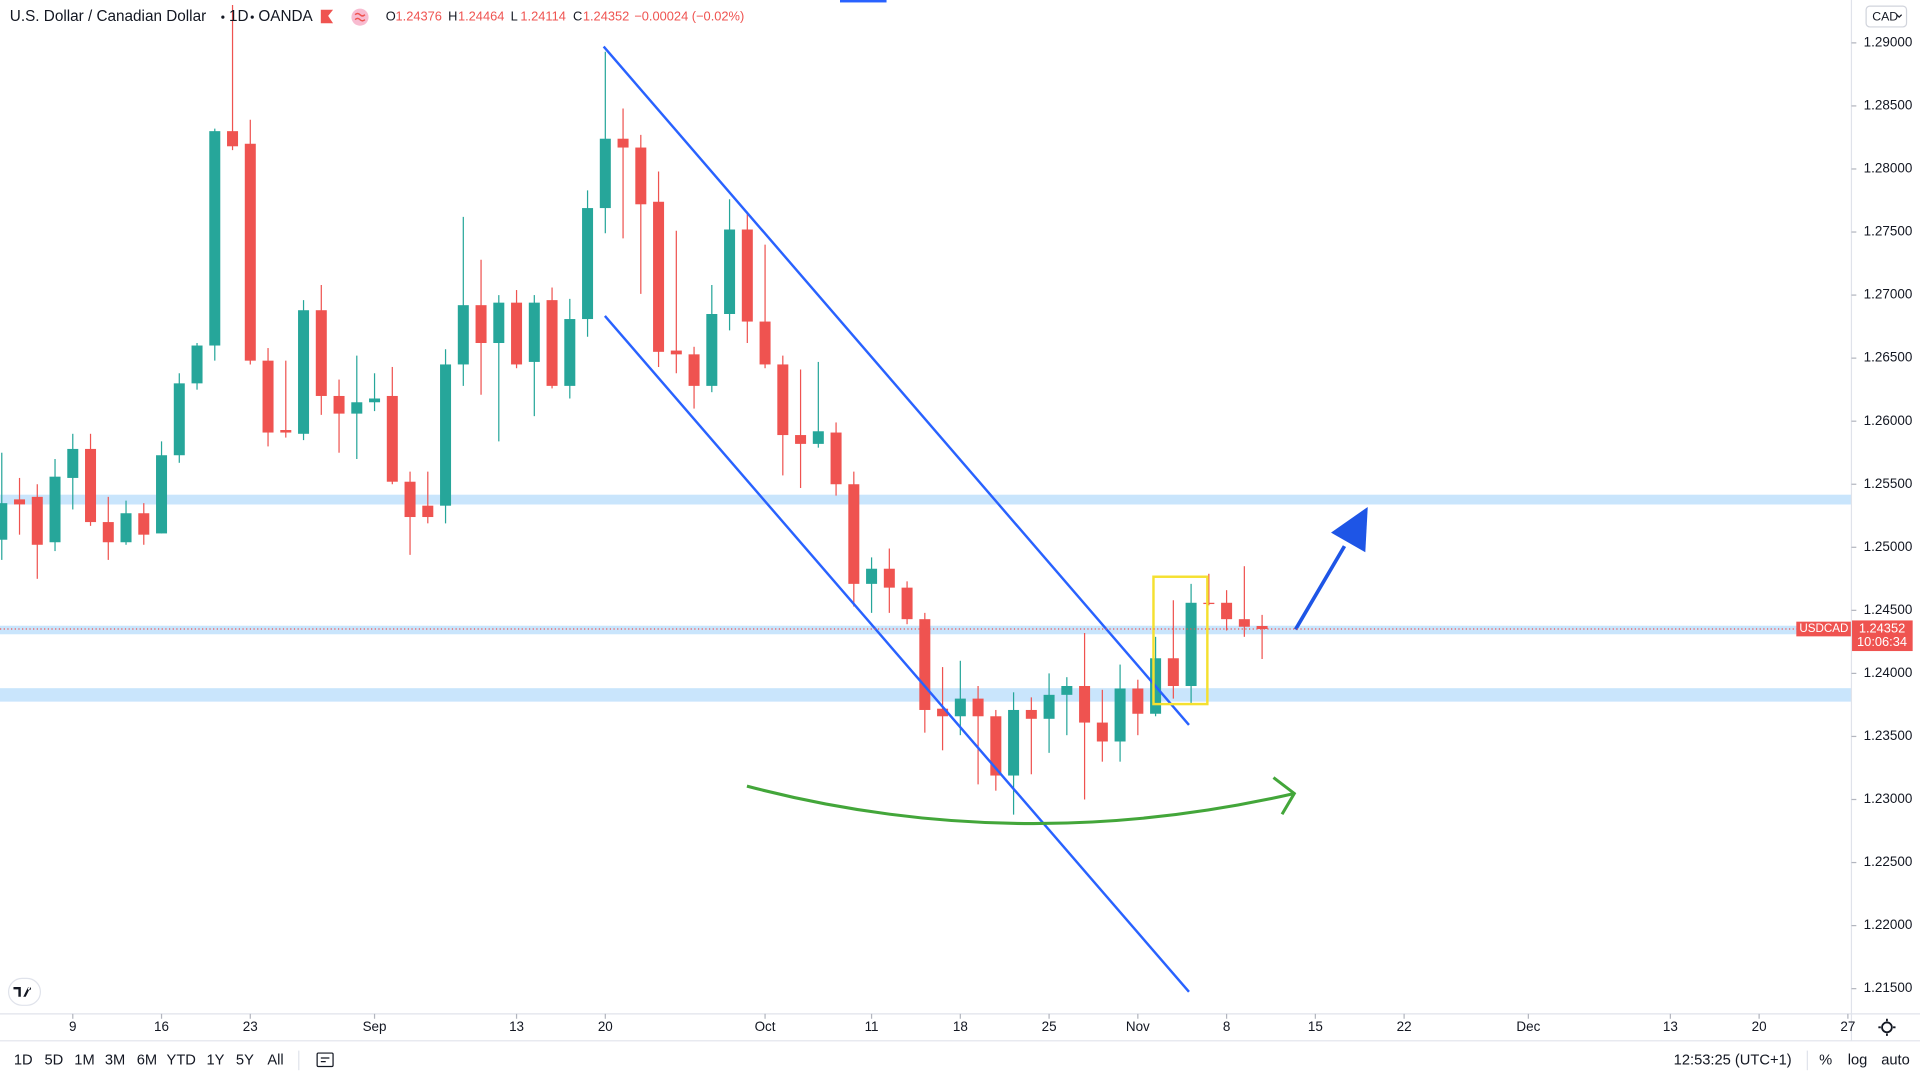  I want to click on logo, so click(24, 991).